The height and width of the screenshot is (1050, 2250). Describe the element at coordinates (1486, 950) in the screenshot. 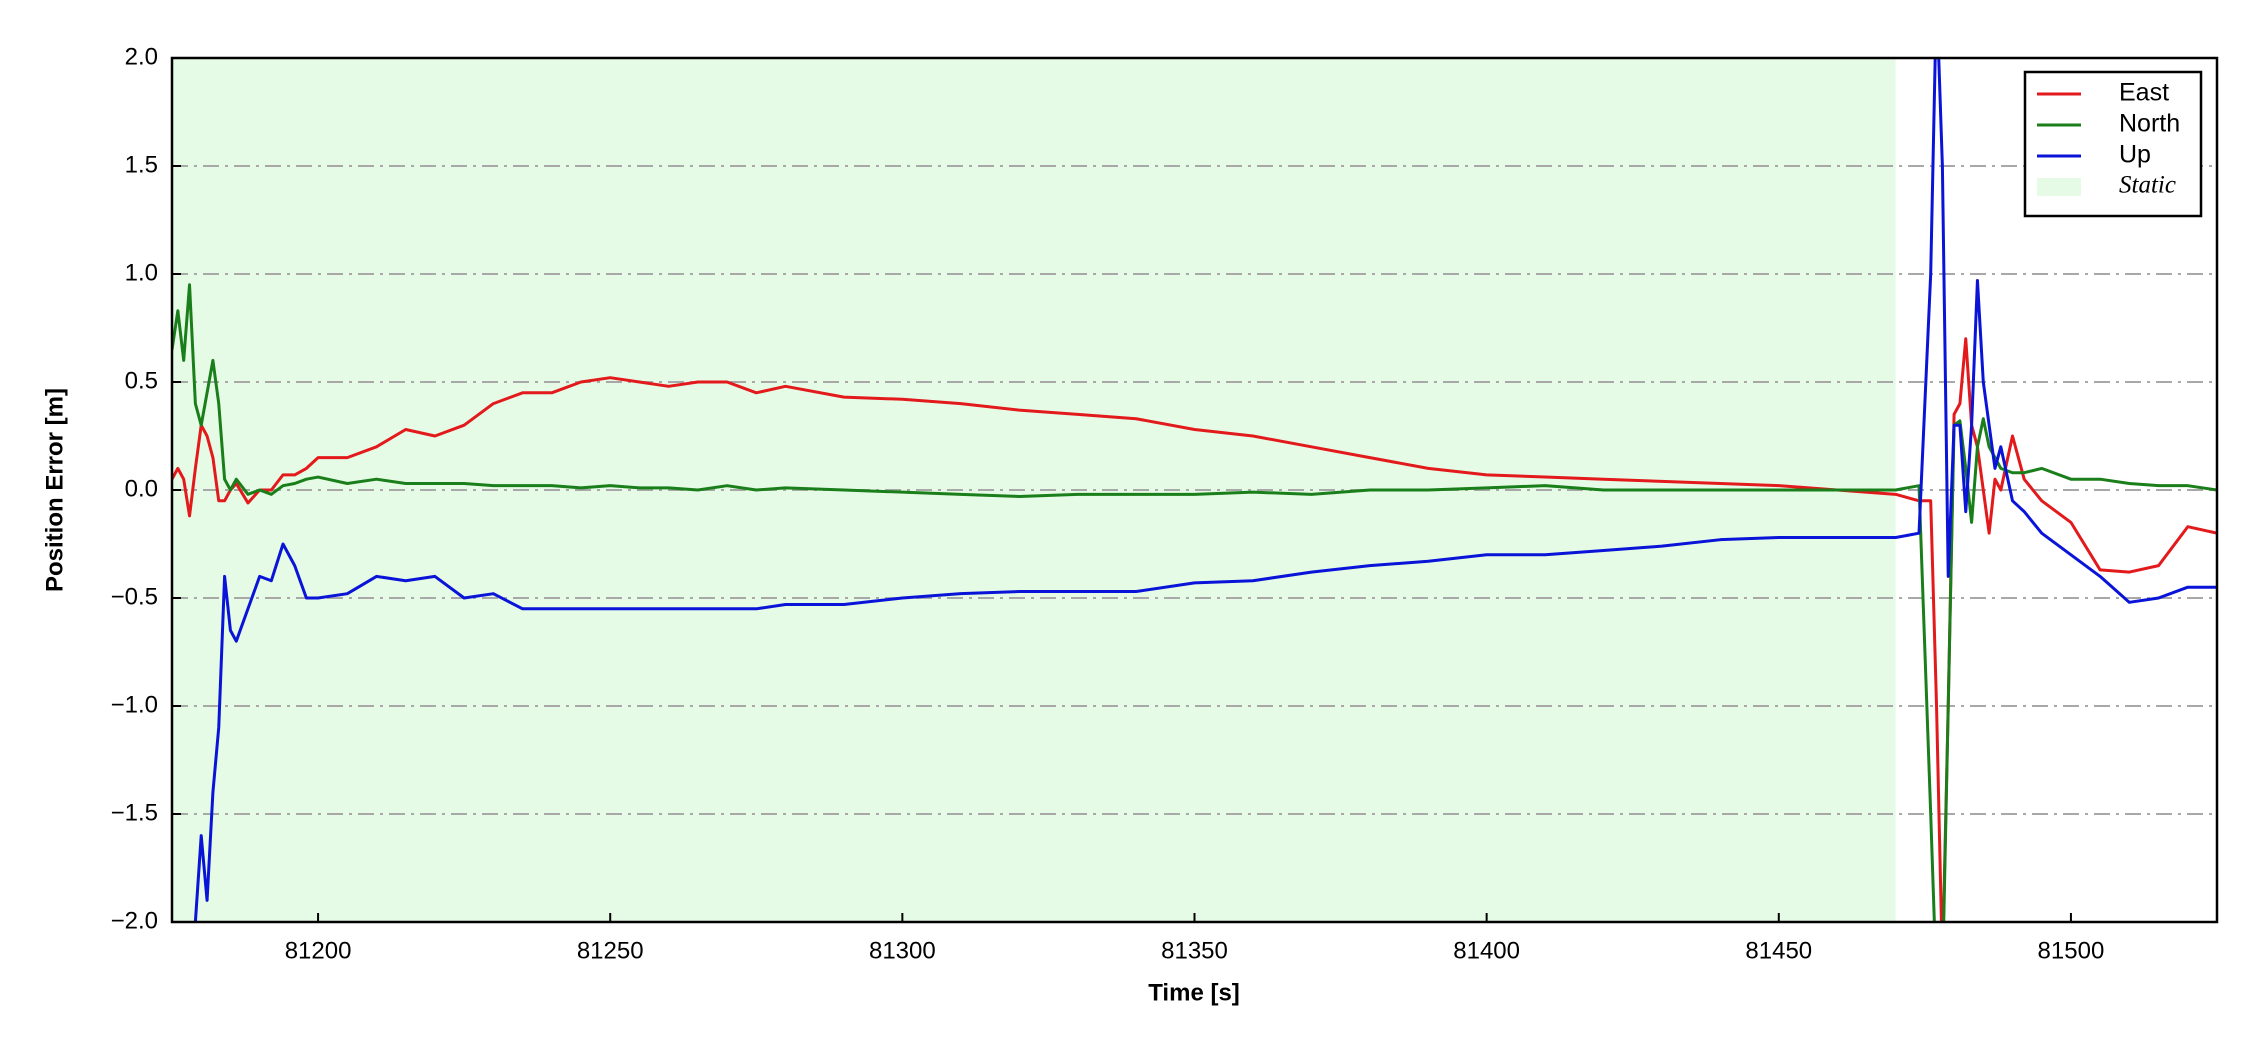

I see `x-tick-label: 81400` at that location.